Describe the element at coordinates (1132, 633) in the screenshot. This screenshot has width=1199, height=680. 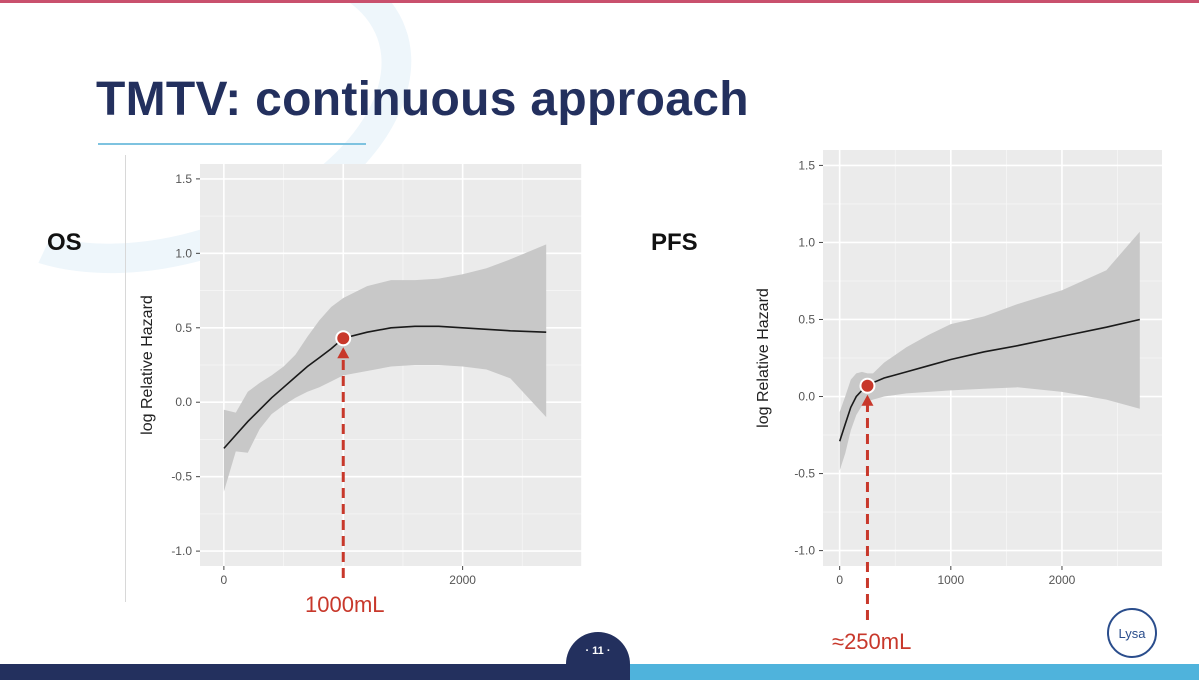
I see `lysa-logo: Lysa` at that location.